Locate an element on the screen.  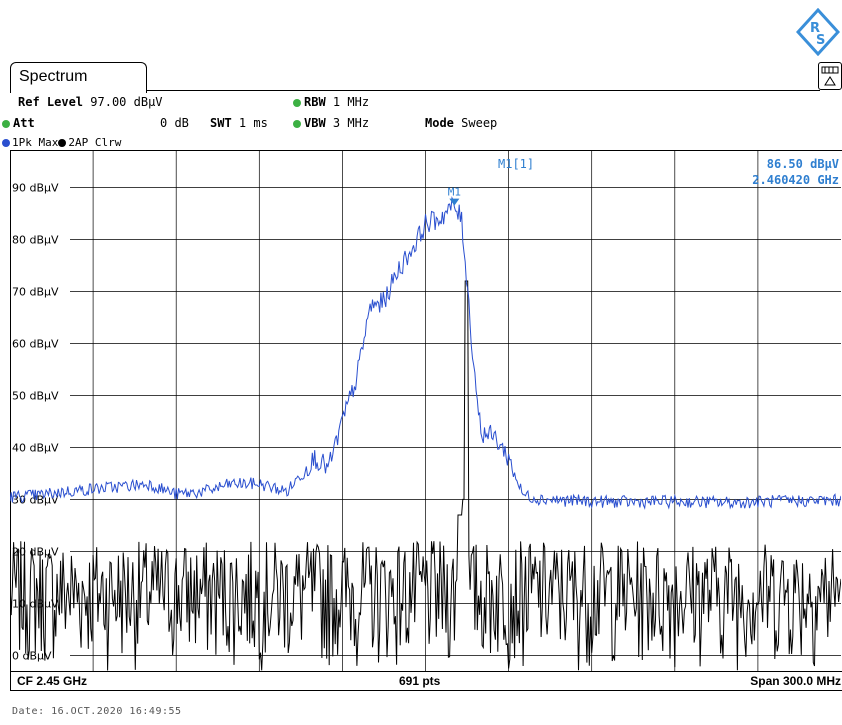
status-footer: CF 2.45 GHz 691 pts Span 300.0 MHz is located at coordinates (426, 681).